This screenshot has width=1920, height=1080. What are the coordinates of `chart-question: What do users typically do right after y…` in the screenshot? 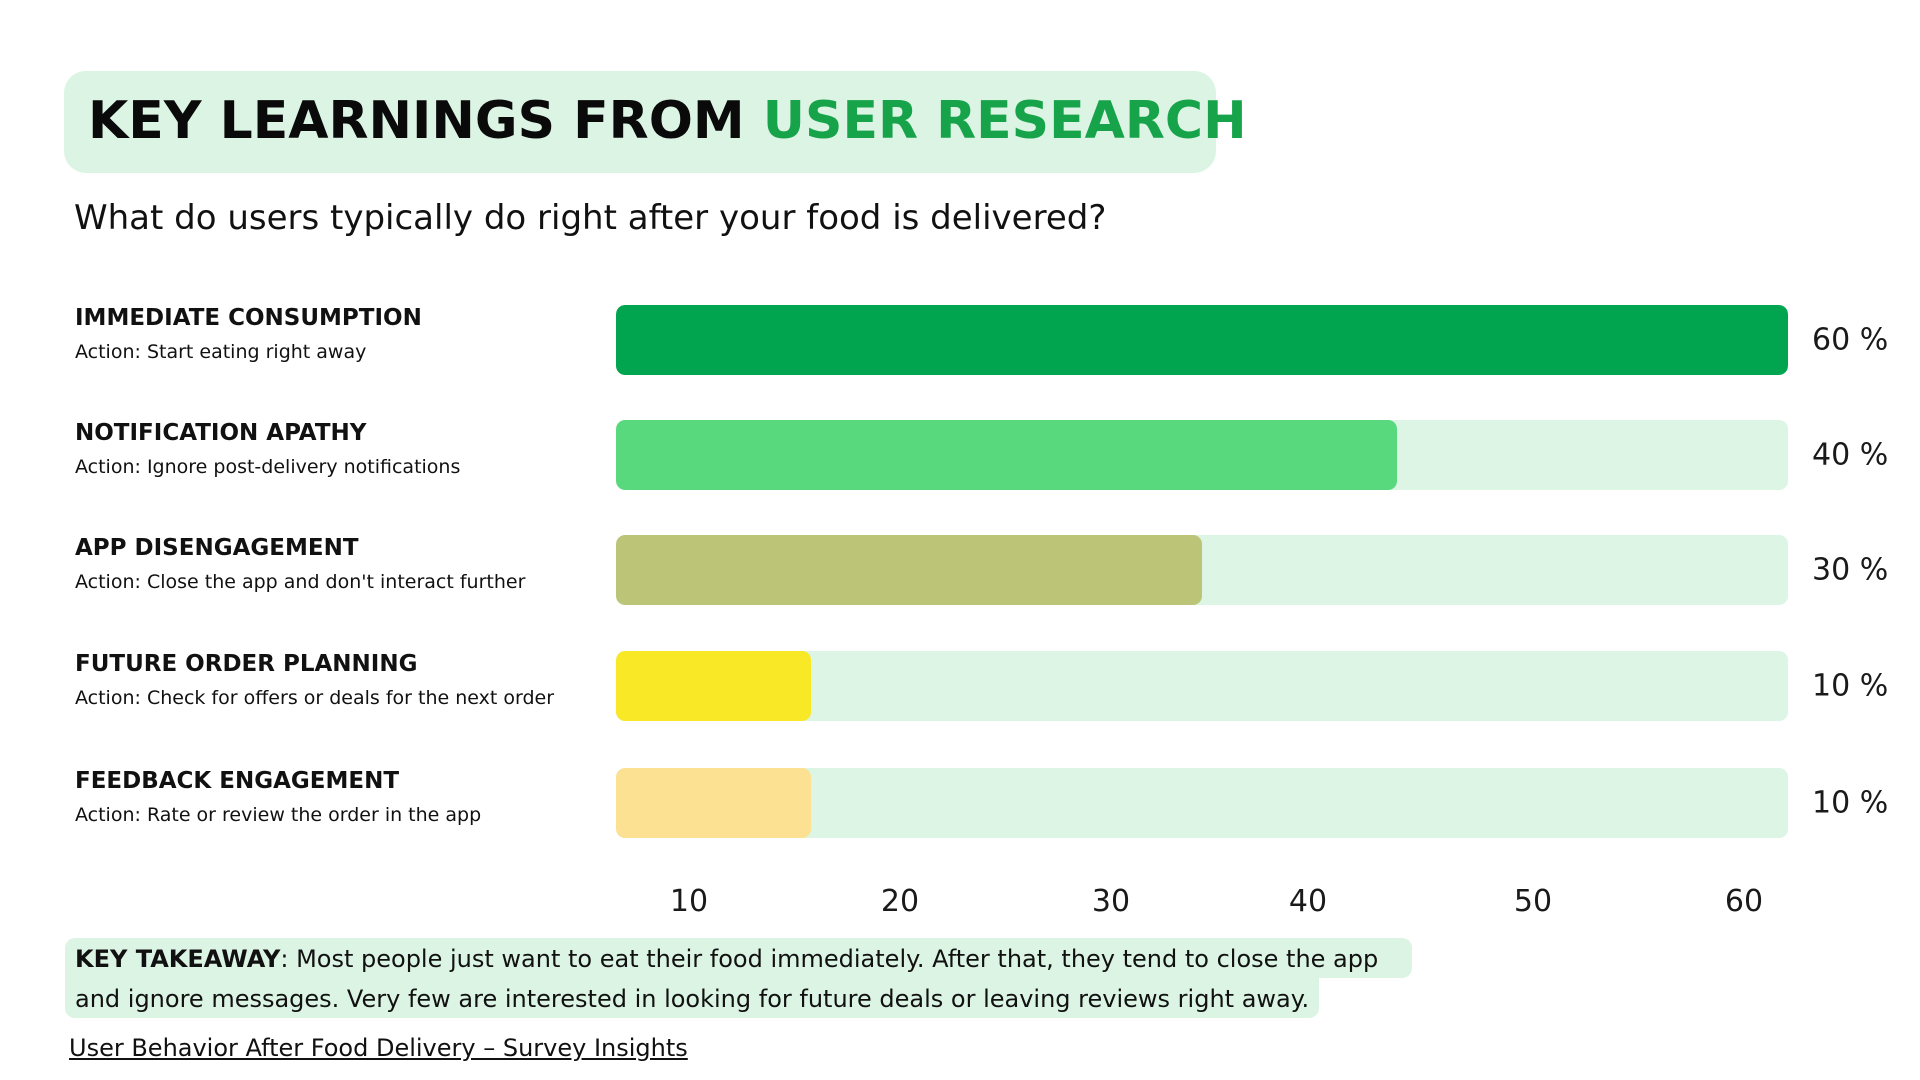 It's located at (590, 218).